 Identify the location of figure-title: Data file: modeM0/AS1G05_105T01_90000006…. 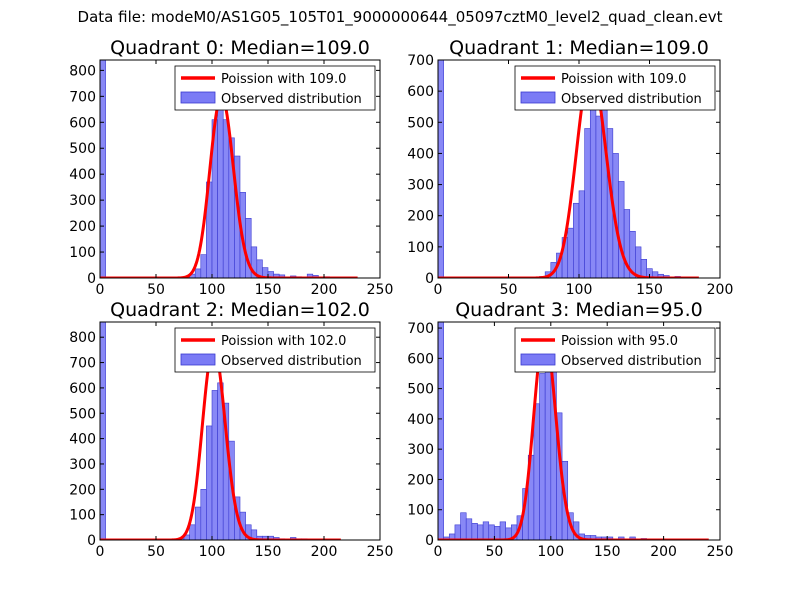
(400, 17).